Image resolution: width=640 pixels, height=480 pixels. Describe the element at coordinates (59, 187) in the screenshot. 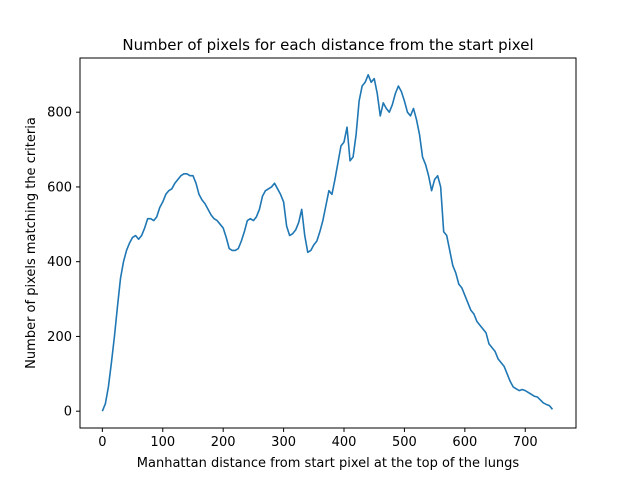

I see `y-tick-label: 600` at that location.